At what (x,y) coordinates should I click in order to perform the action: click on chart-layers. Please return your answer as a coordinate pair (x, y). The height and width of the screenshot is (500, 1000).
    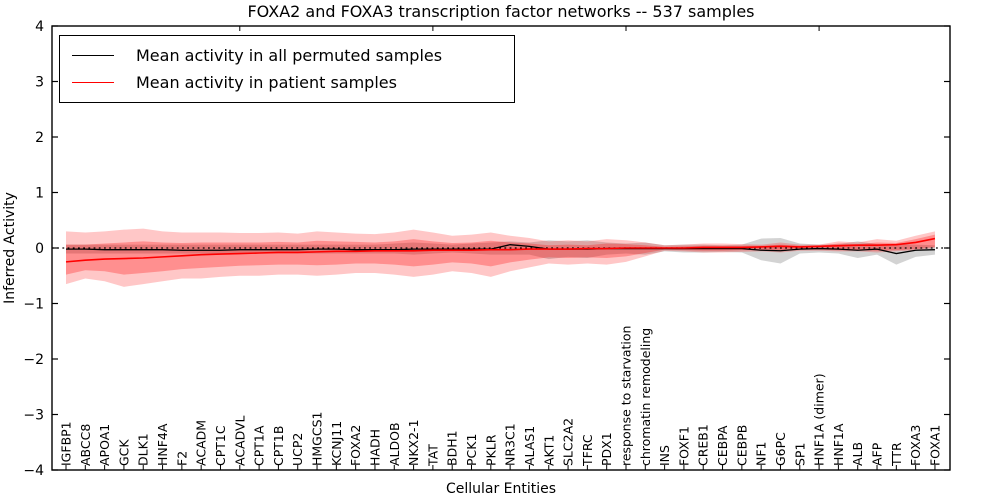
    Looking at the image, I should click on (501, 257).